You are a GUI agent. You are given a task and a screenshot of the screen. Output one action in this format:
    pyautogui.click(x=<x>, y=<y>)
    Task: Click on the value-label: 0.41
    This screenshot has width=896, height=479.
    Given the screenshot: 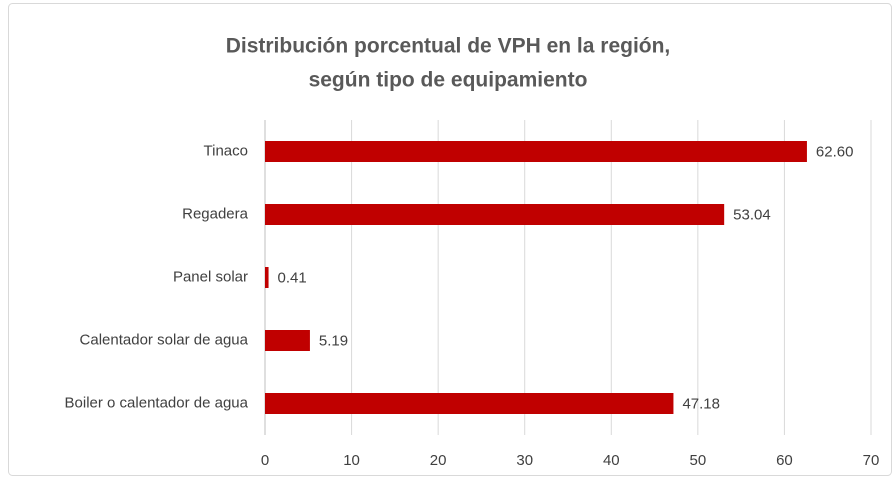 What is the action you would take?
    pyautogui.click(x=292, y=277)
    